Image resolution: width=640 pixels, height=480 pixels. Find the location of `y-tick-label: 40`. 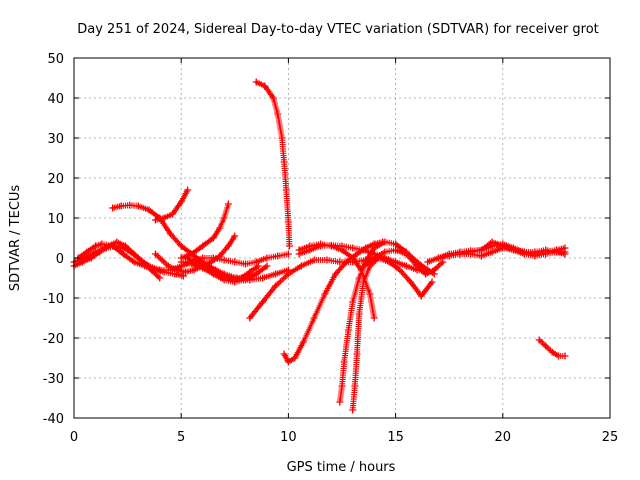

y-tick-label: 40 is located at coordinates (55, 99).